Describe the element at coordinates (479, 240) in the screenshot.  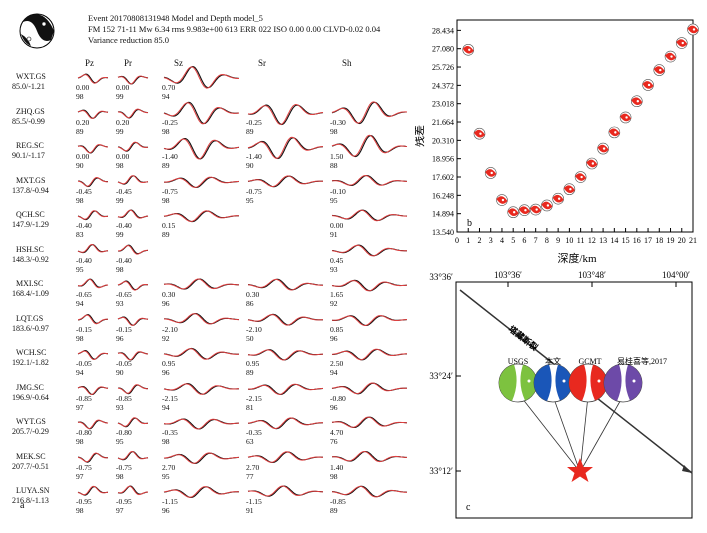
I see `x-tick-label: 2` at that location.